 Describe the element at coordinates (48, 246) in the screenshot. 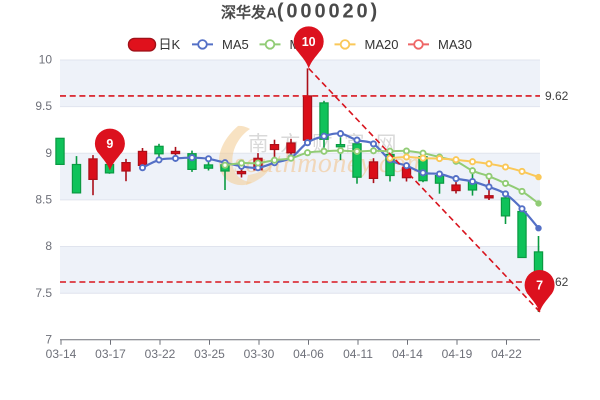

I see `svg-text: 8` at that location.